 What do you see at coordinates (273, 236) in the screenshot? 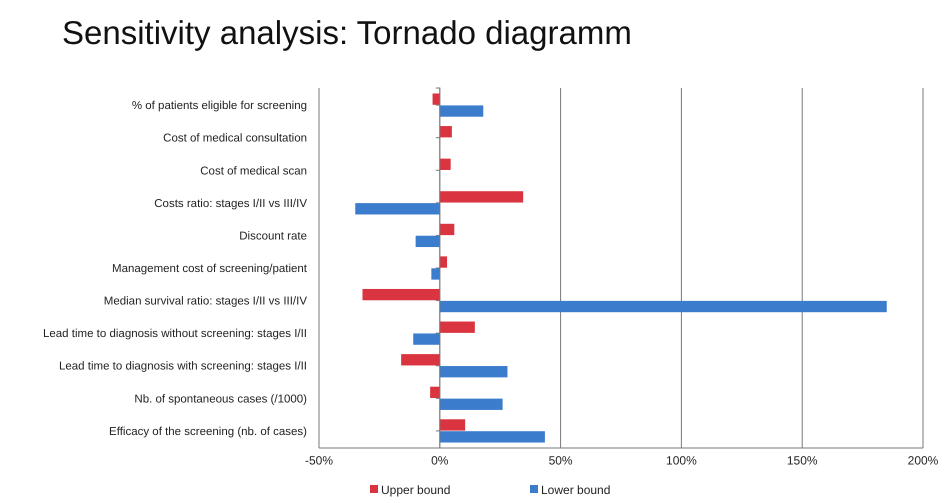
I see `y-tick-label: Discount rate` at bounding box center [273, 236].